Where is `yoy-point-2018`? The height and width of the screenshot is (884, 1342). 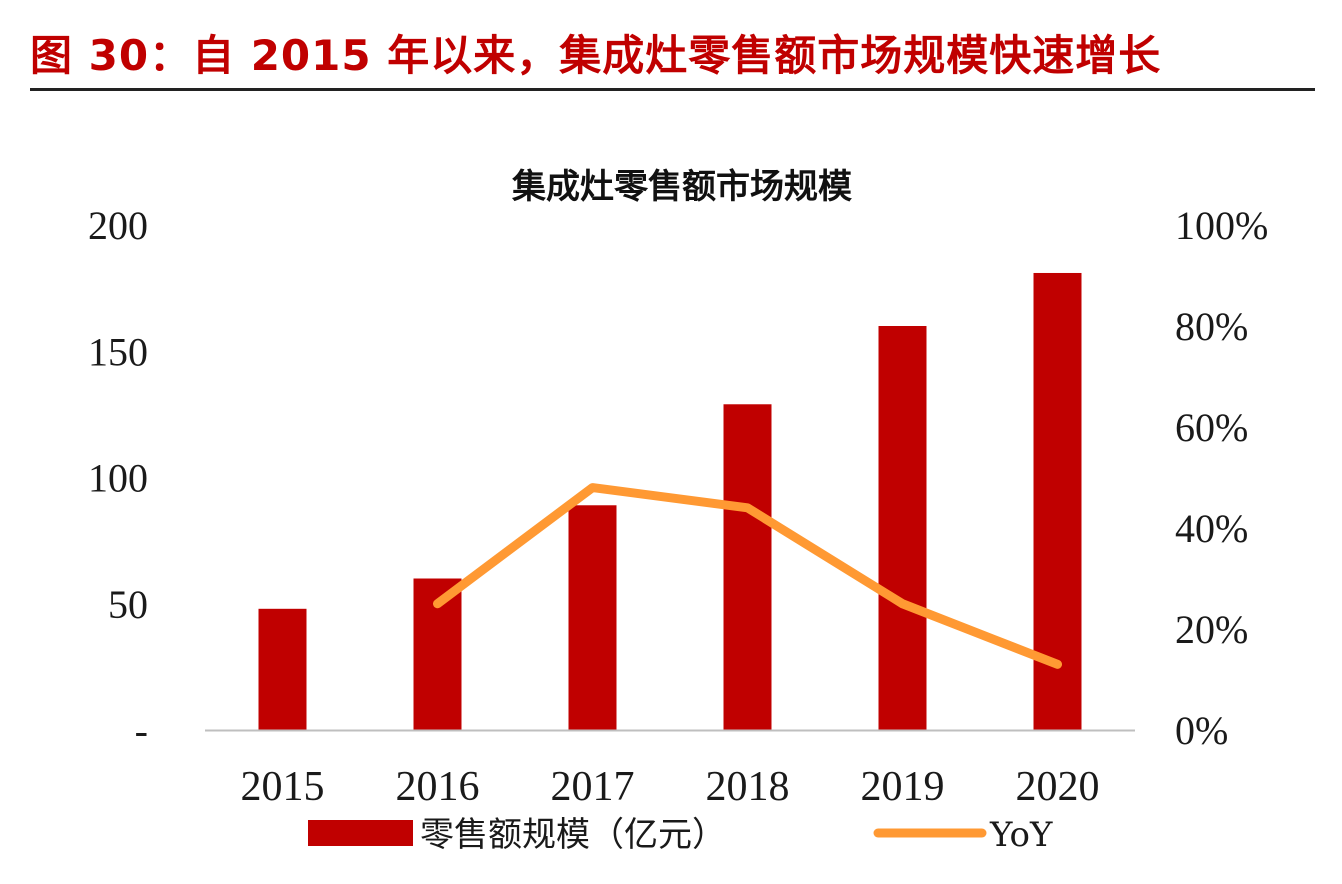
yoy-point-2018 is located at coordinates (747, 507).